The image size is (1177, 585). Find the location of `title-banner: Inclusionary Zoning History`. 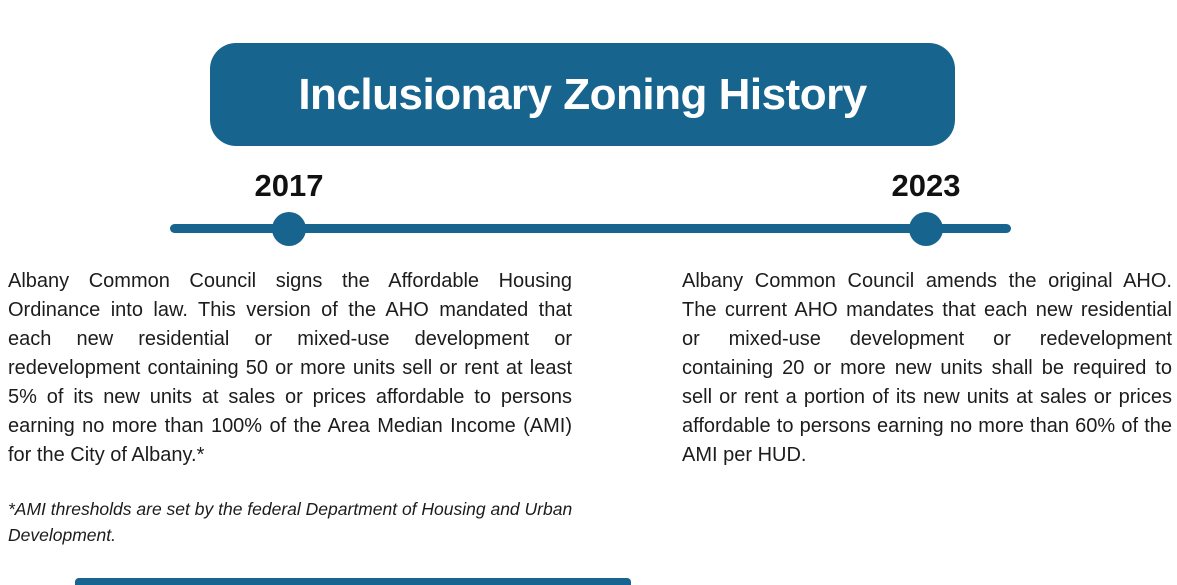

title-banner: Inclusionary Zoning History is located at coordinates (582, 94).